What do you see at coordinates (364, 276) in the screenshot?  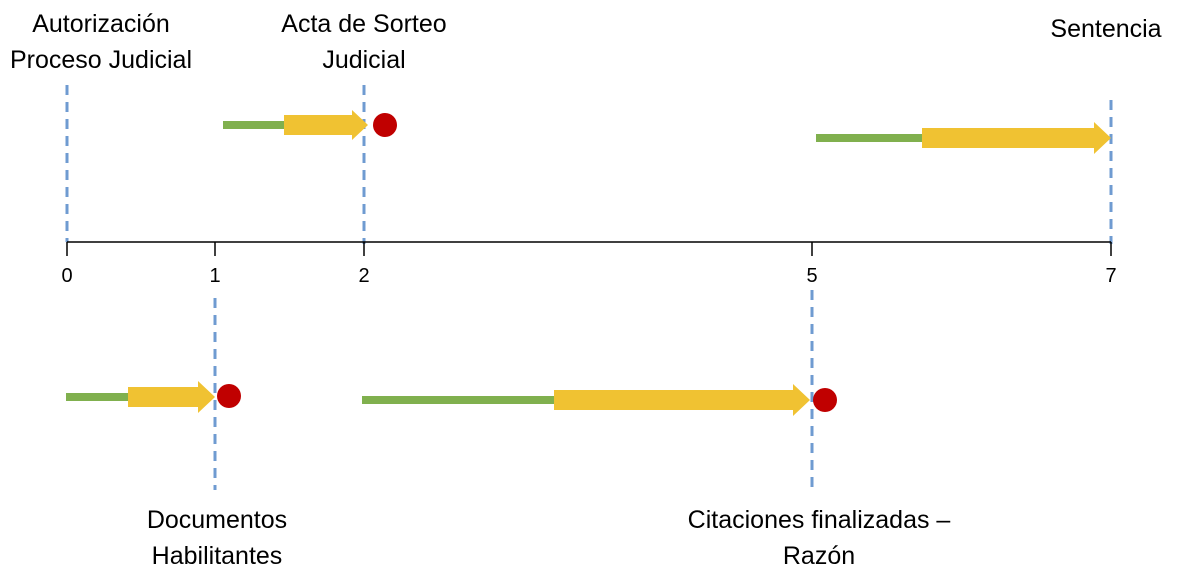 I see `tick-label-2: 2` at bounding box center [364, 276].